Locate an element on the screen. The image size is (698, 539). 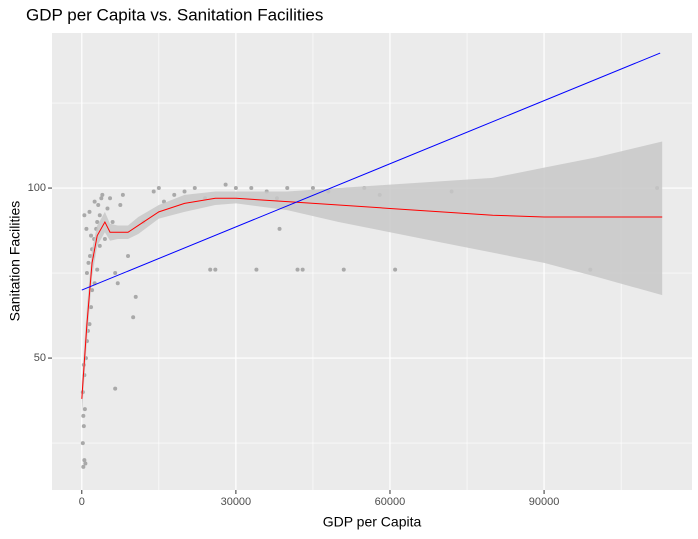
y-tick-label: 100 is located at coordinates (37, 188).